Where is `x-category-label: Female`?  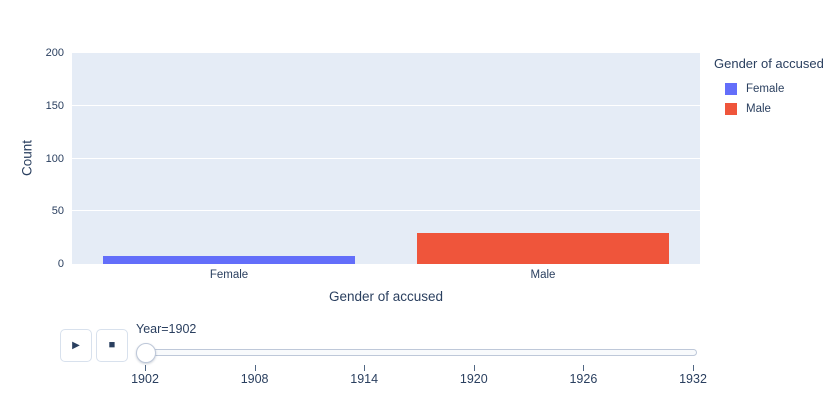
x-category-label: Female is located at coordinates (229, 275).